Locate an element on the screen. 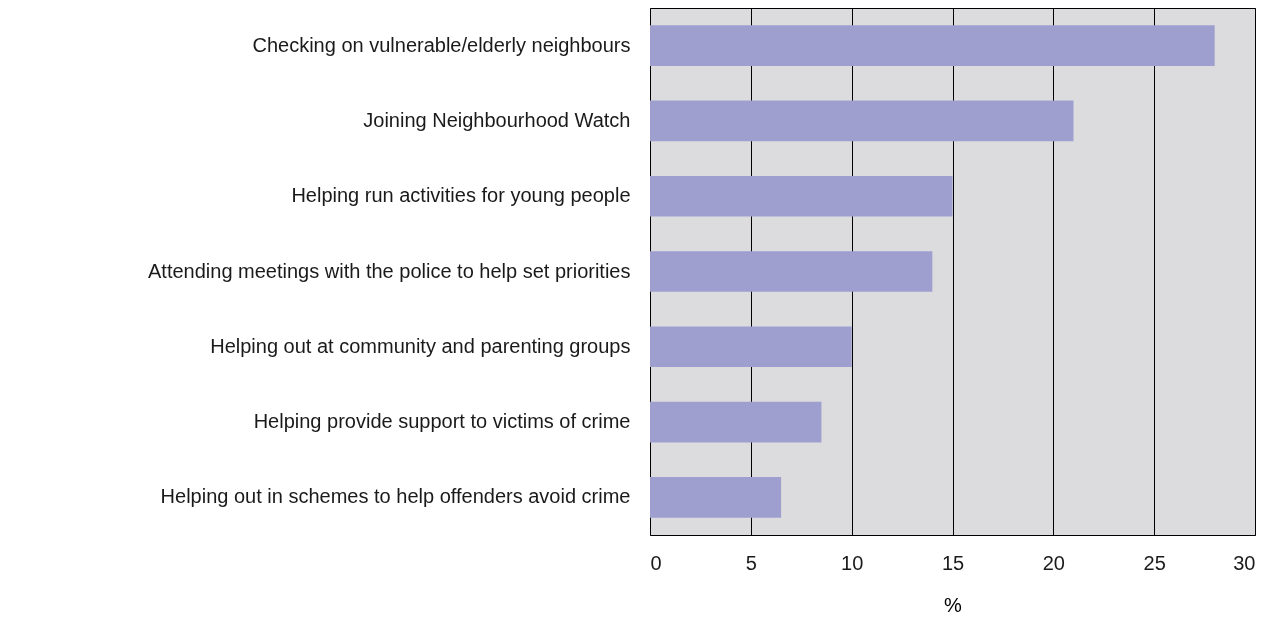  x-tick-label: 20 is located at coordinates (1053, 562).